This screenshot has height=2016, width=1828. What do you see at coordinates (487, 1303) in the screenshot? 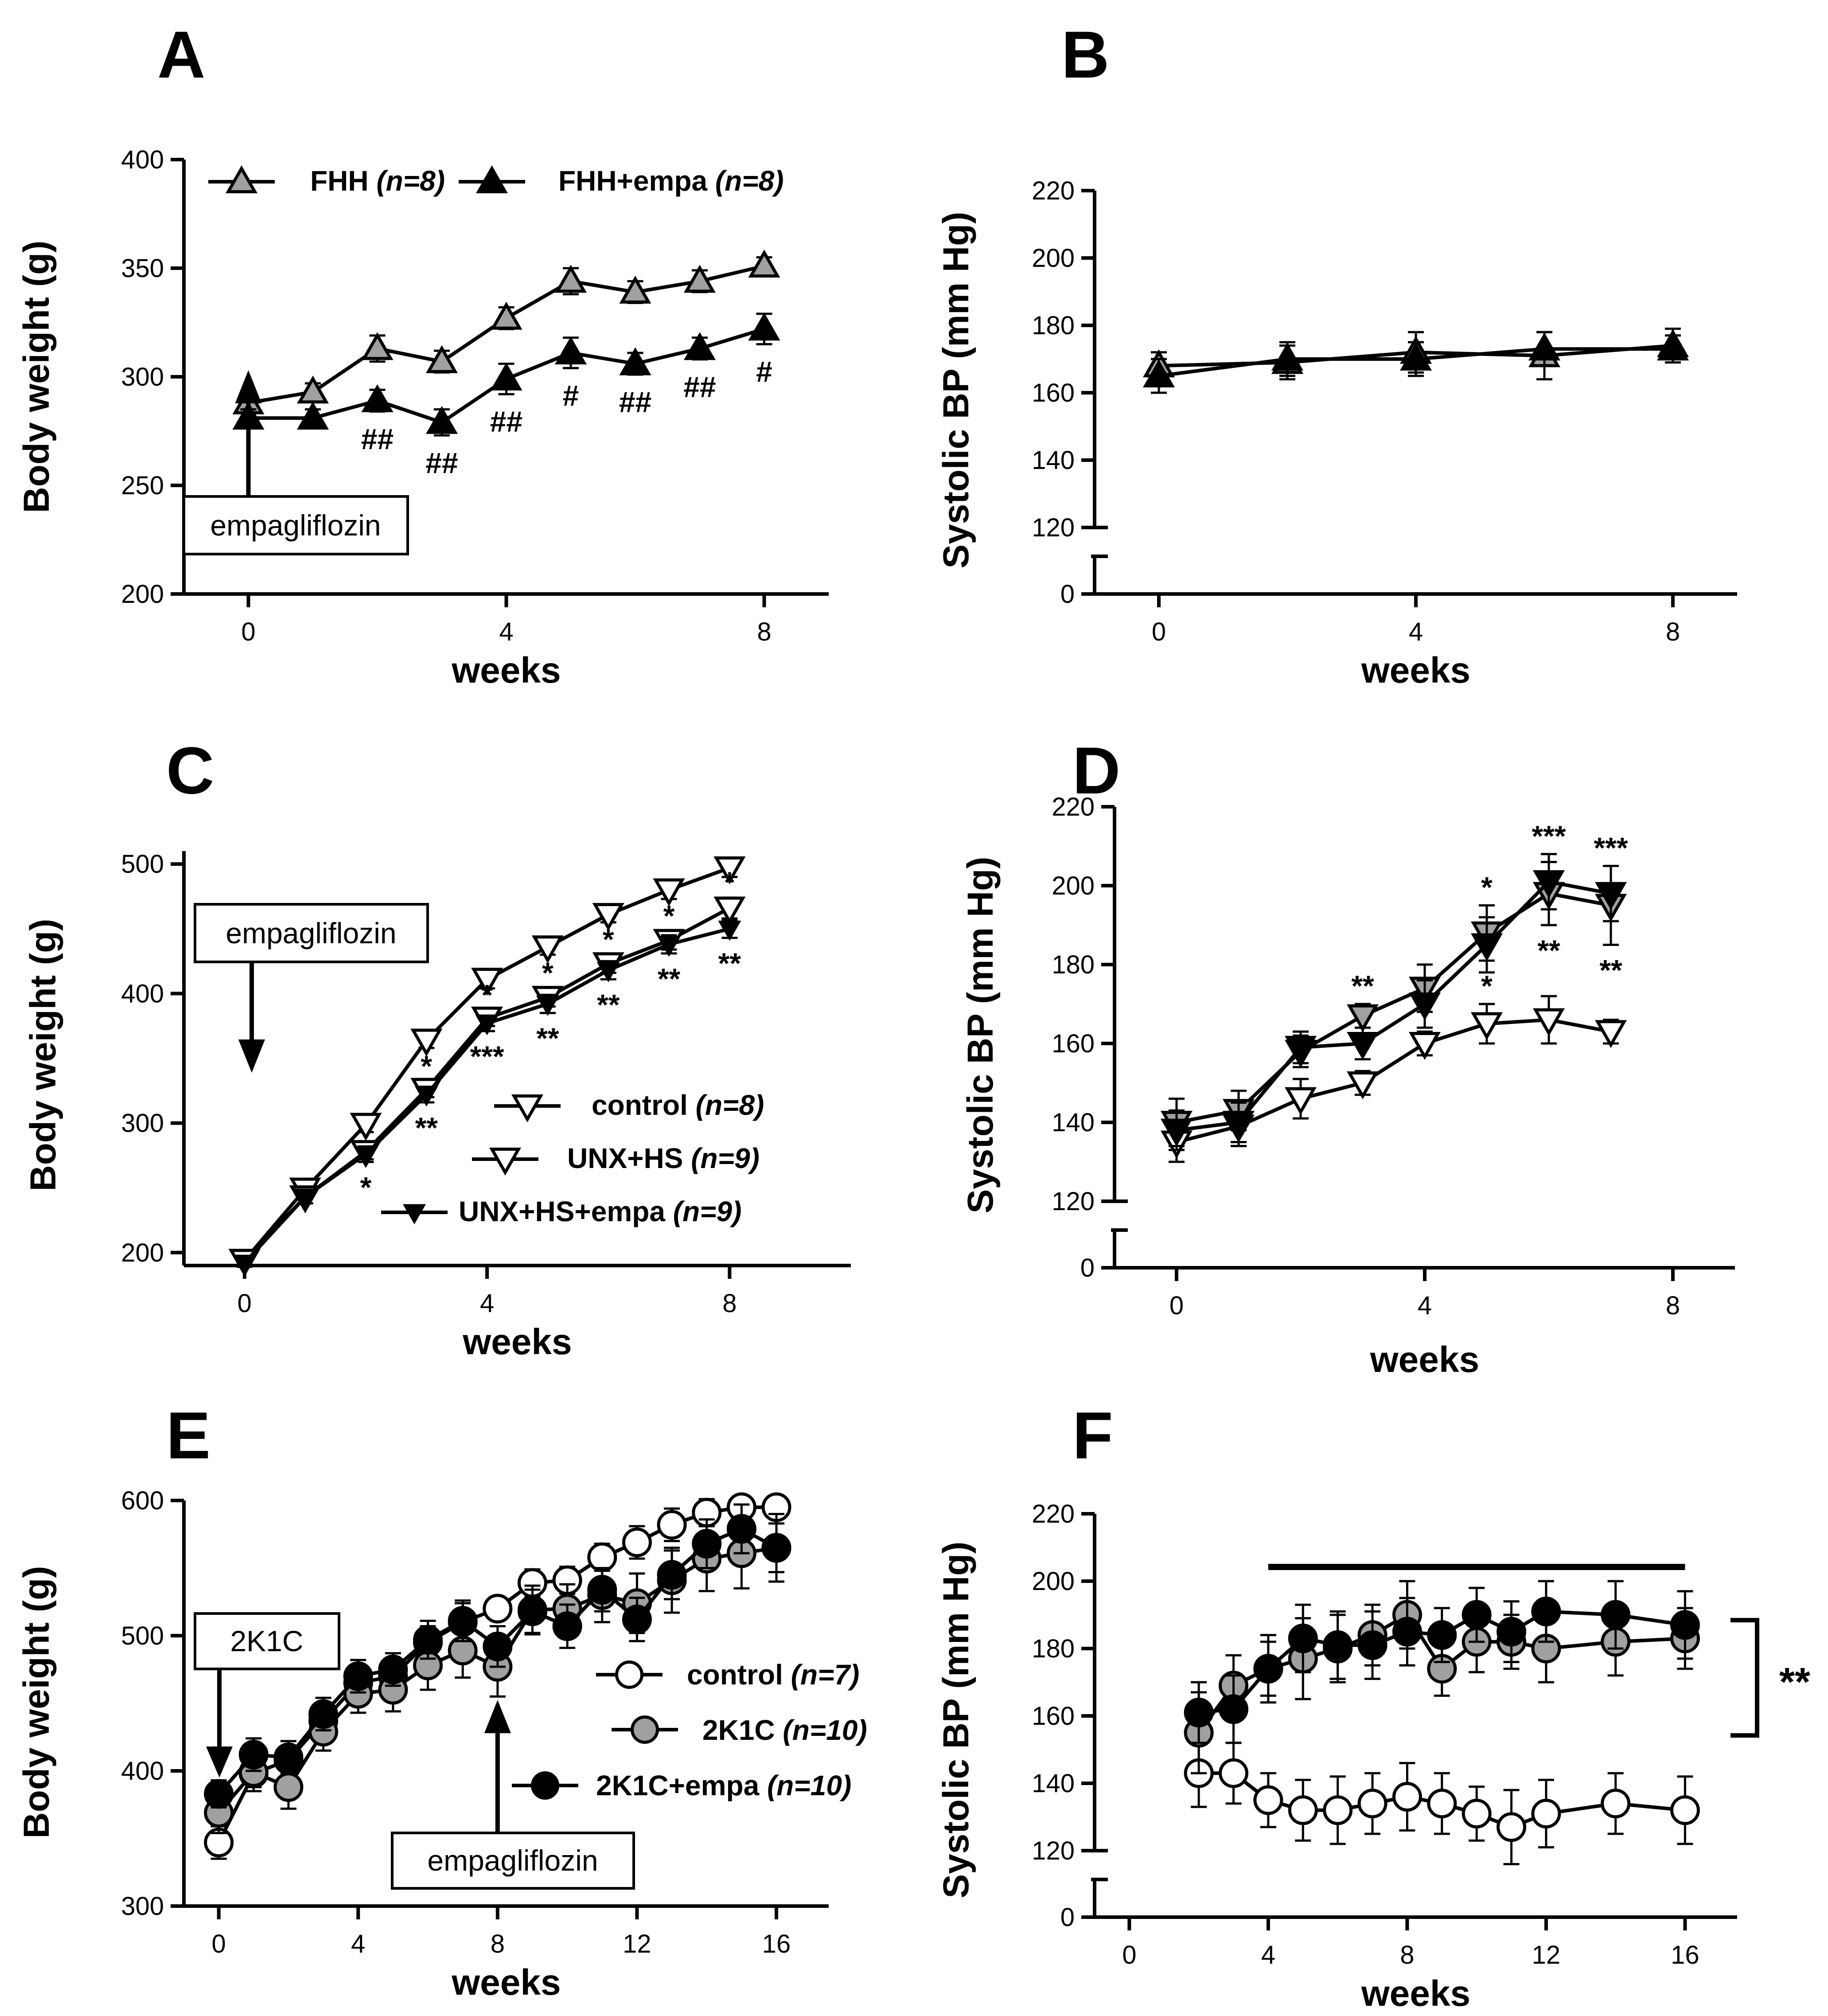
I see `x-tick-label-c: 4` at bounding box center [487, 1303].